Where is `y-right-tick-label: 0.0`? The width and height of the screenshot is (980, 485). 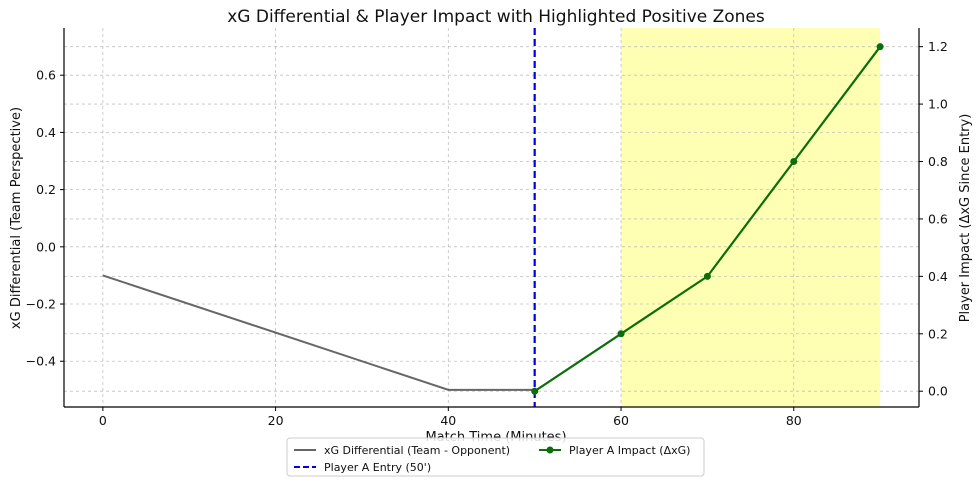 y-right-tick-label: 0.0 is located at coordinates (938, 391).